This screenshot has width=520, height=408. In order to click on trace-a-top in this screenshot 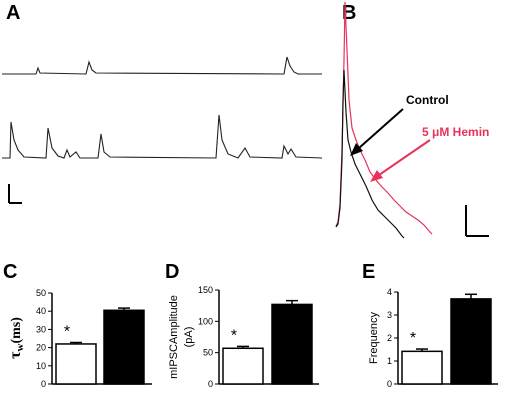, I will do `click(162, 65)`.